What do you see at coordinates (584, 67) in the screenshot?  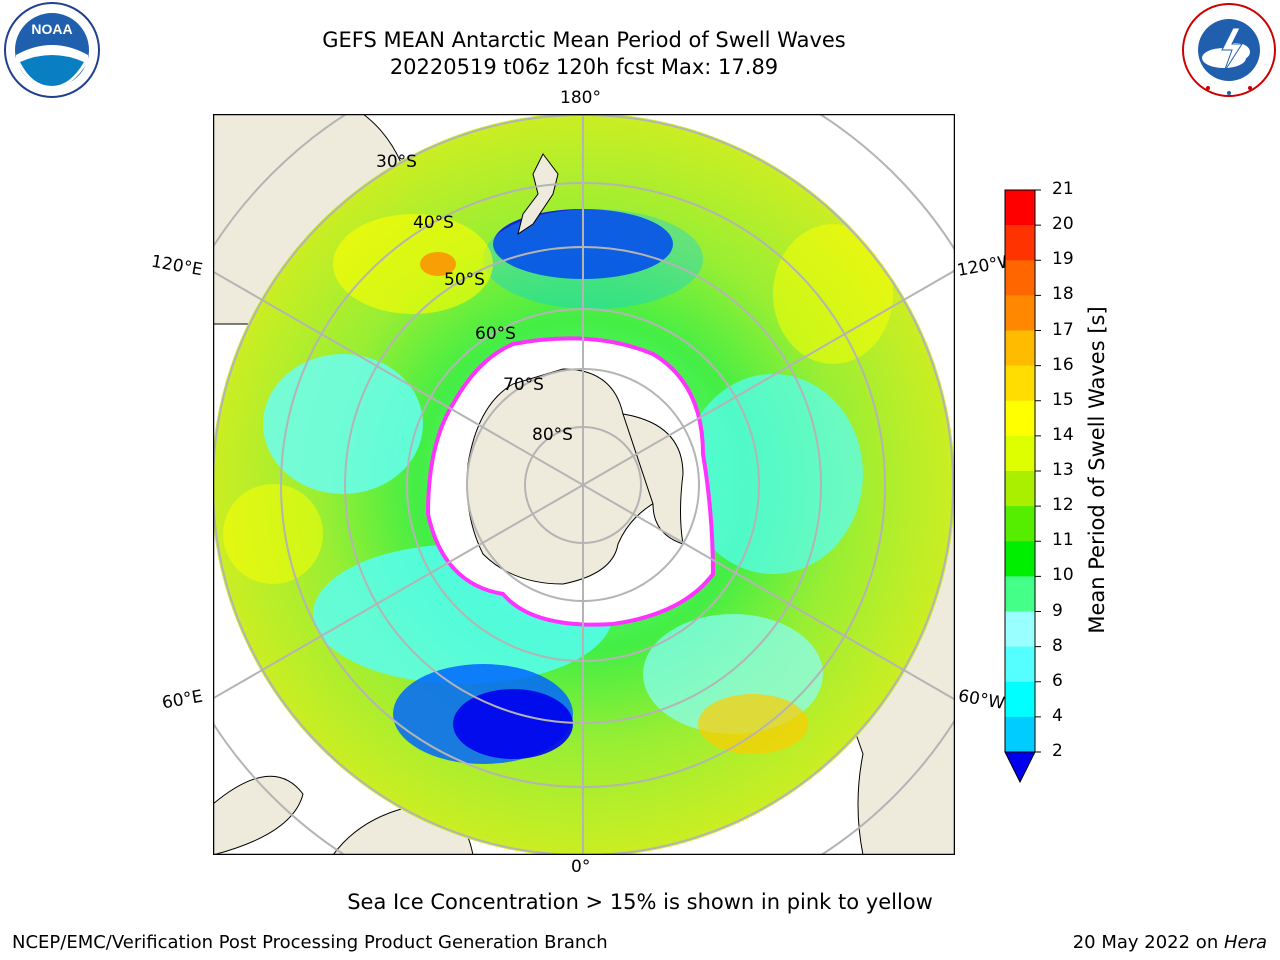 I see `chart-subtitle-run-info: 20220519 t06z 120h fcst Max: 17.89` at bounding box center [584, 67].